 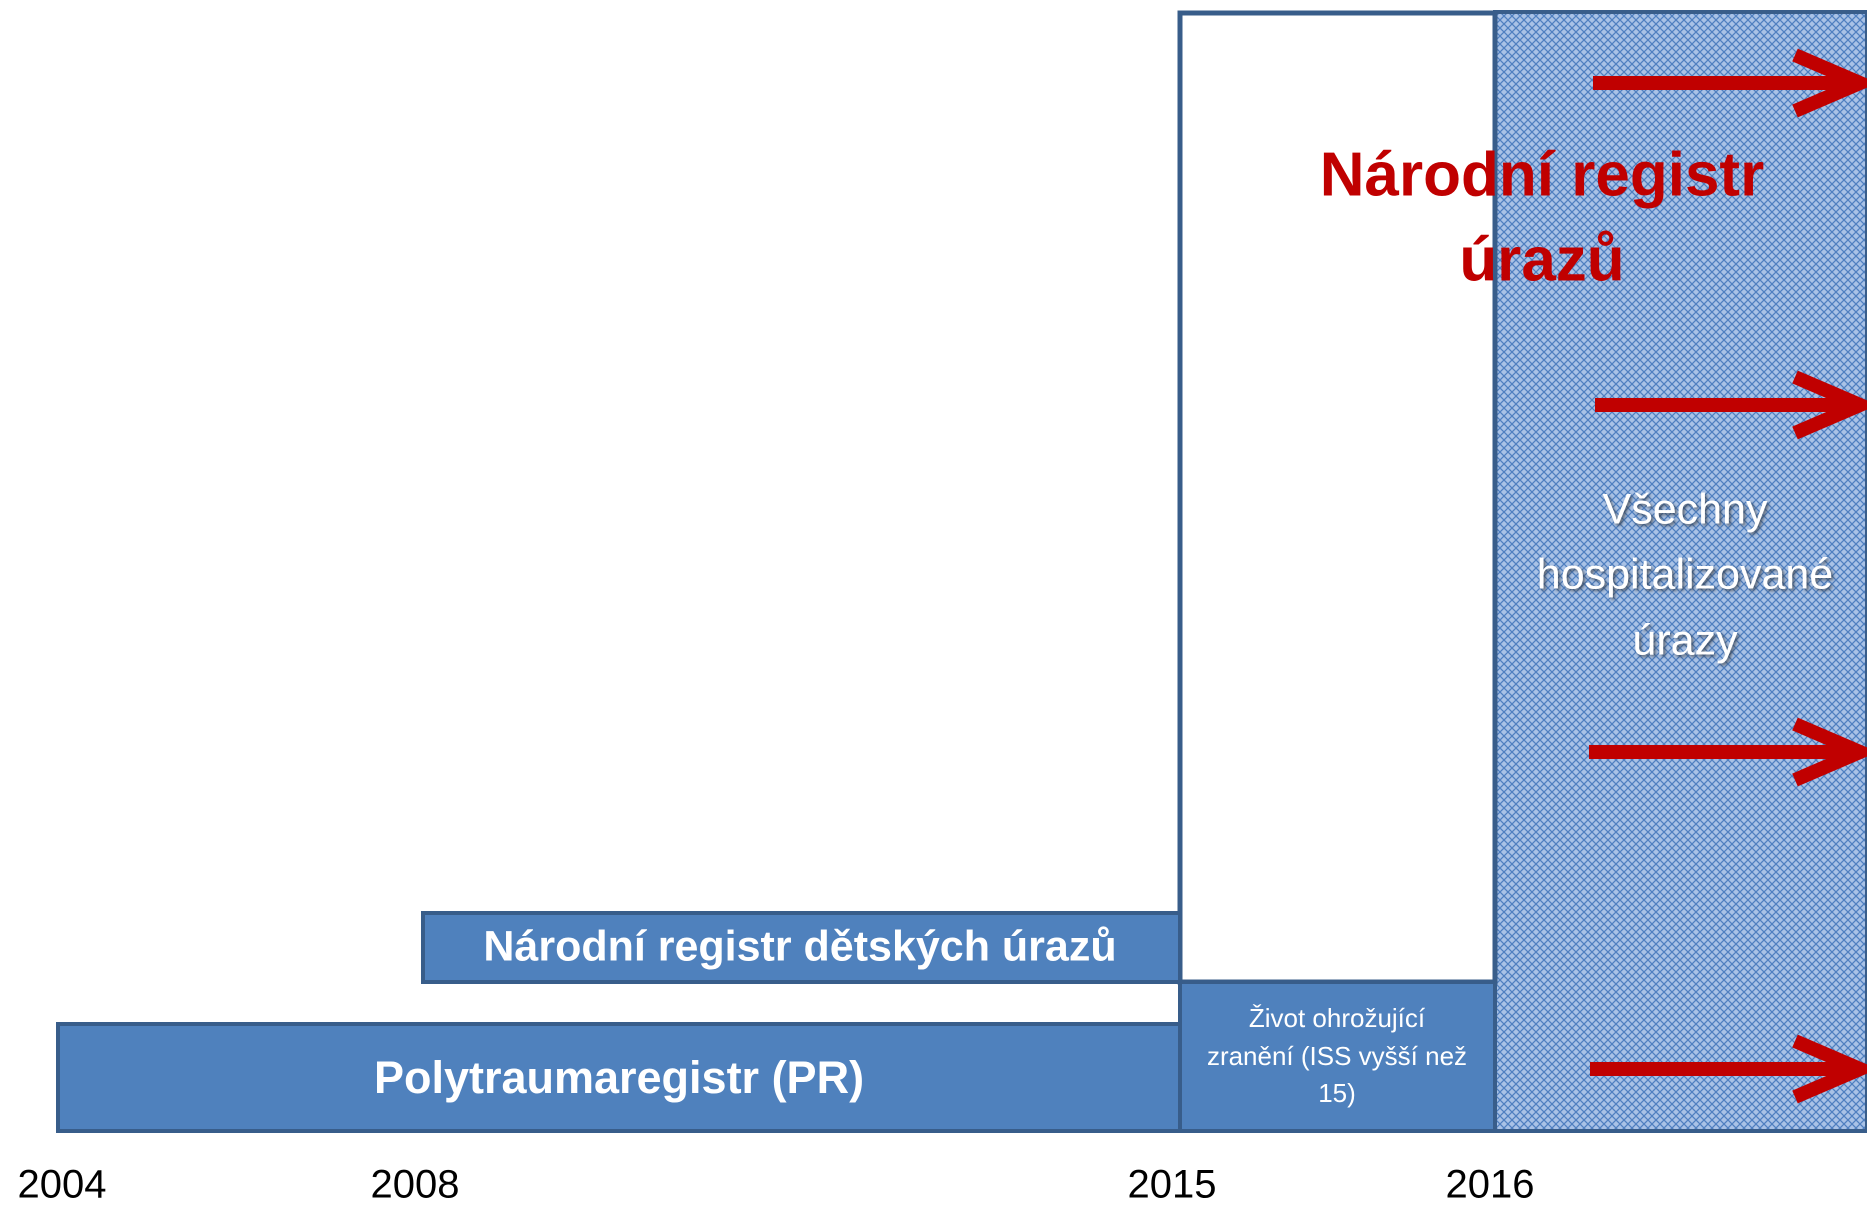 I want to click on polytrauma-label: Polytraumaregistr (PR), so click(x=619, y=1077).